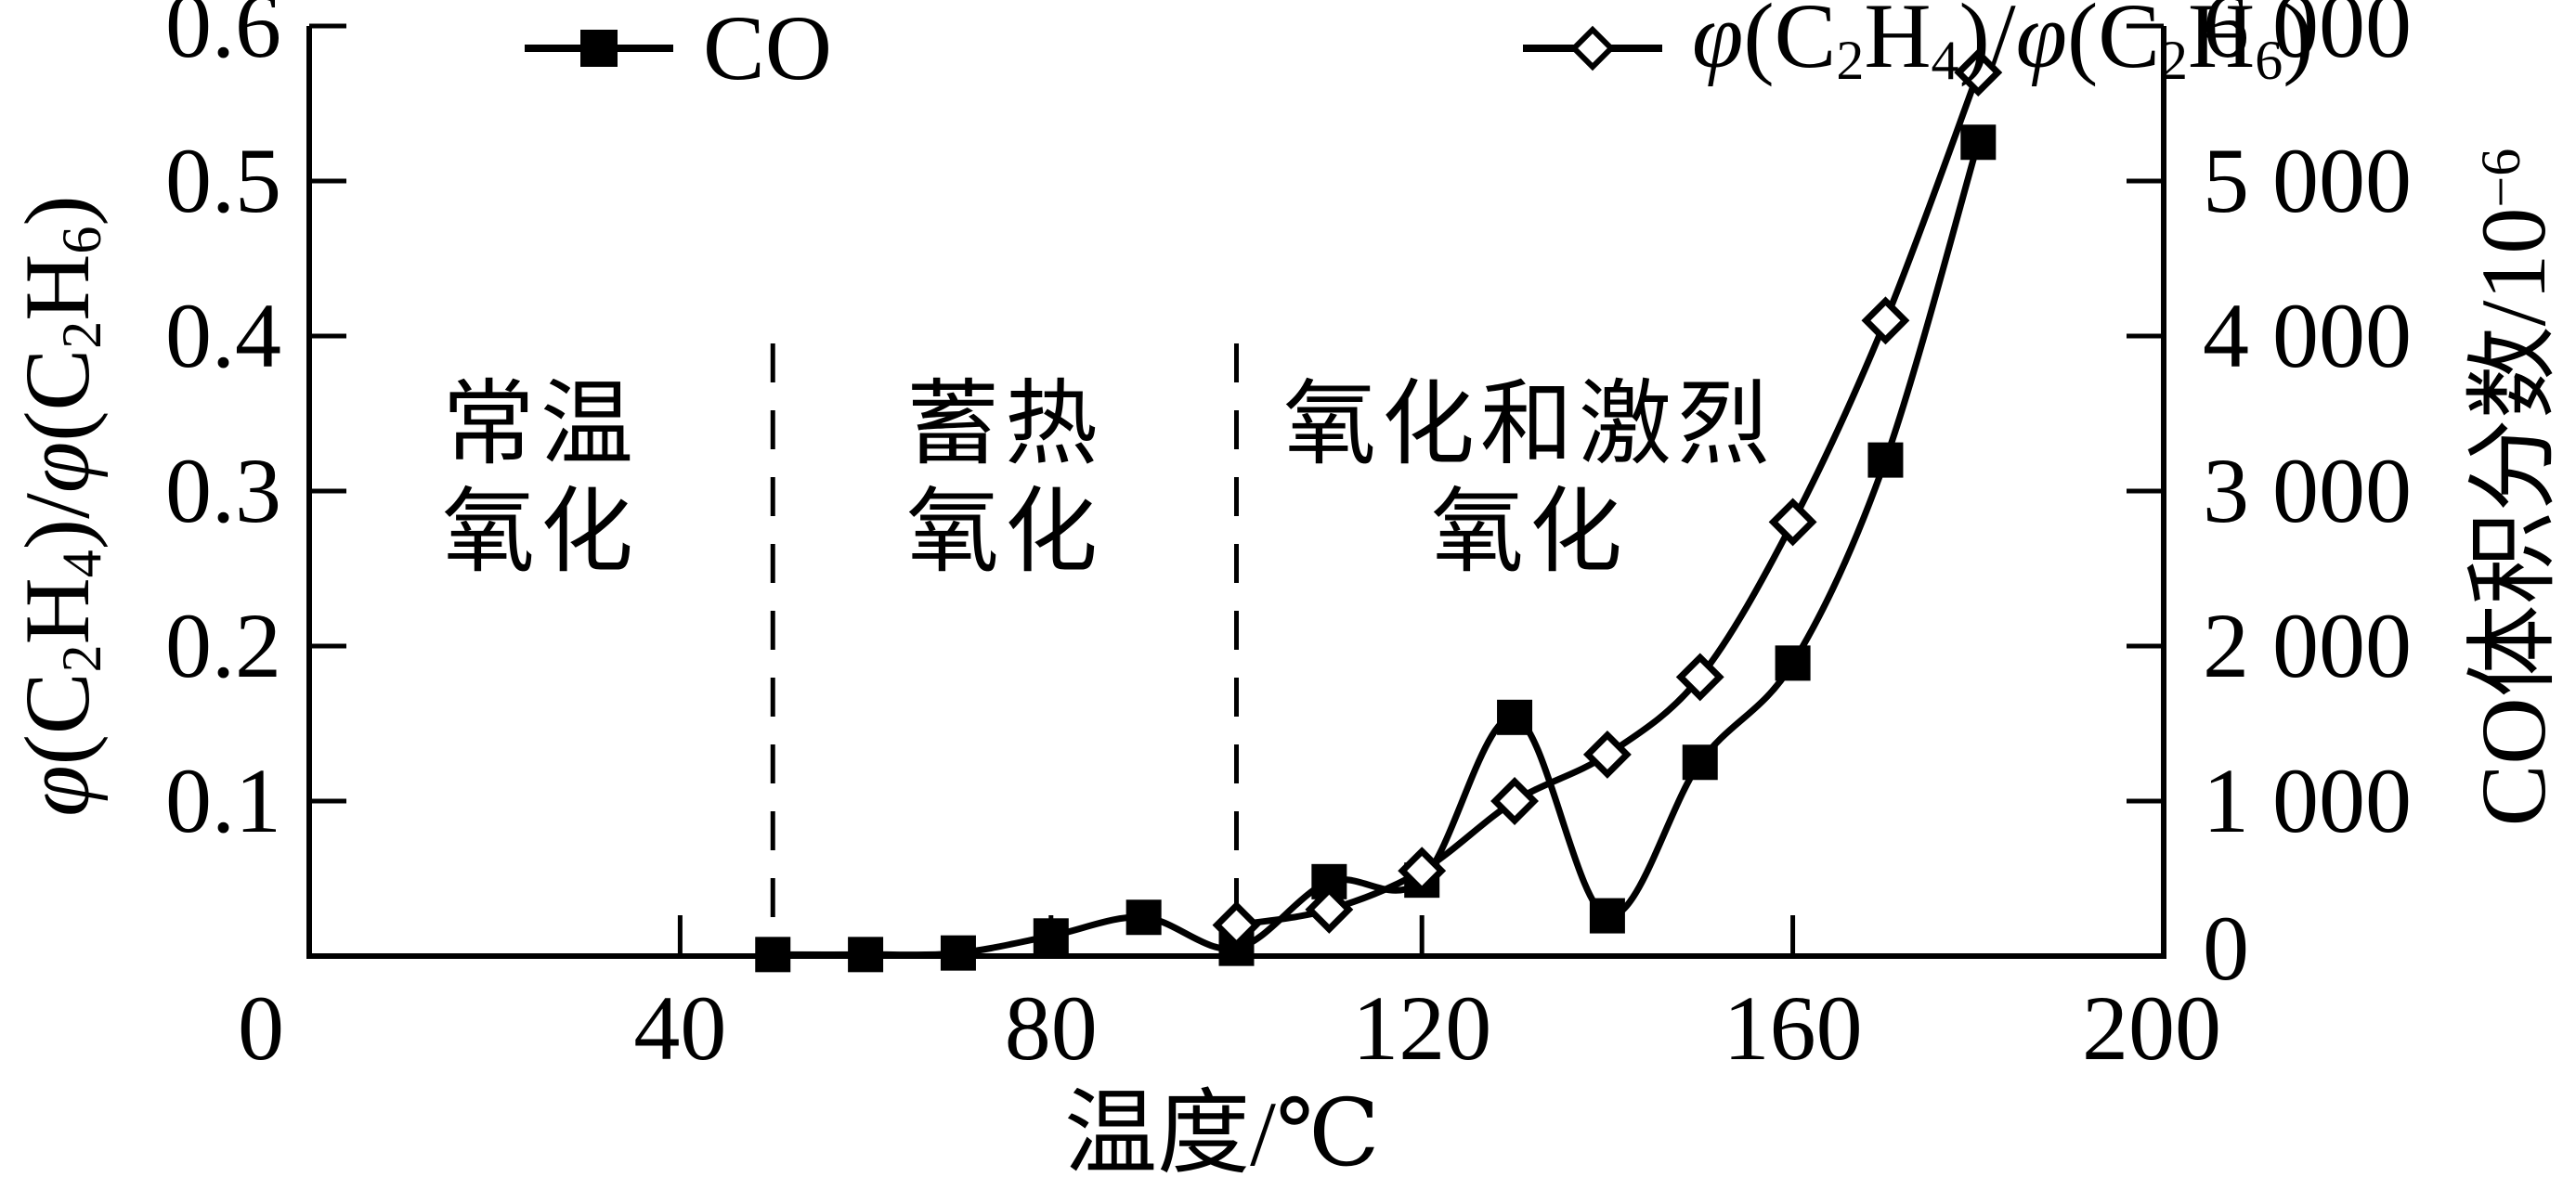 The width and height of the screenshot is (2576, 1190). What do you see at coordinates (223, 645) in the screenshot?
I see `y-left-tick-label: 0.2` at bounding box center [223, 645].